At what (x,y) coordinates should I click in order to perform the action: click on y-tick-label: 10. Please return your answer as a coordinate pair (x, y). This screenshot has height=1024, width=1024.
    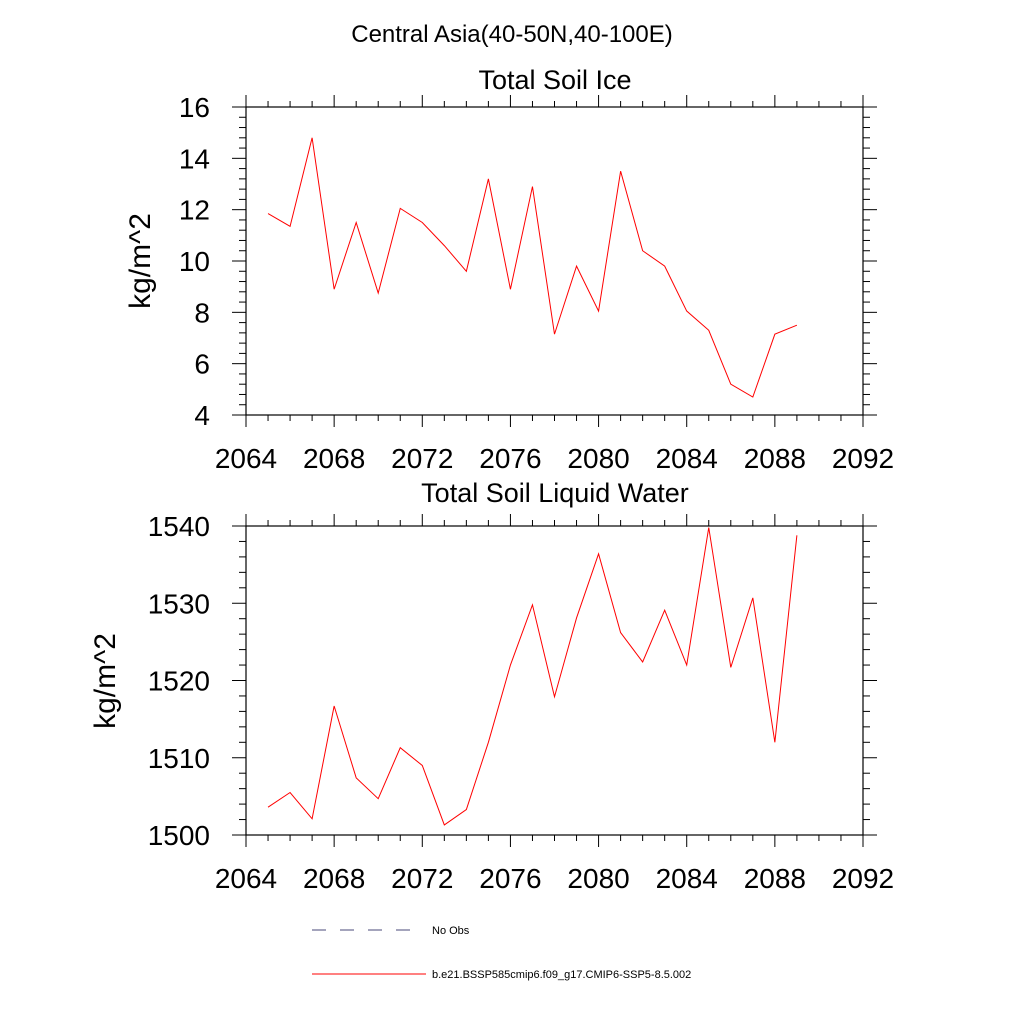
    Looking at the image, I should click on (194, 261).